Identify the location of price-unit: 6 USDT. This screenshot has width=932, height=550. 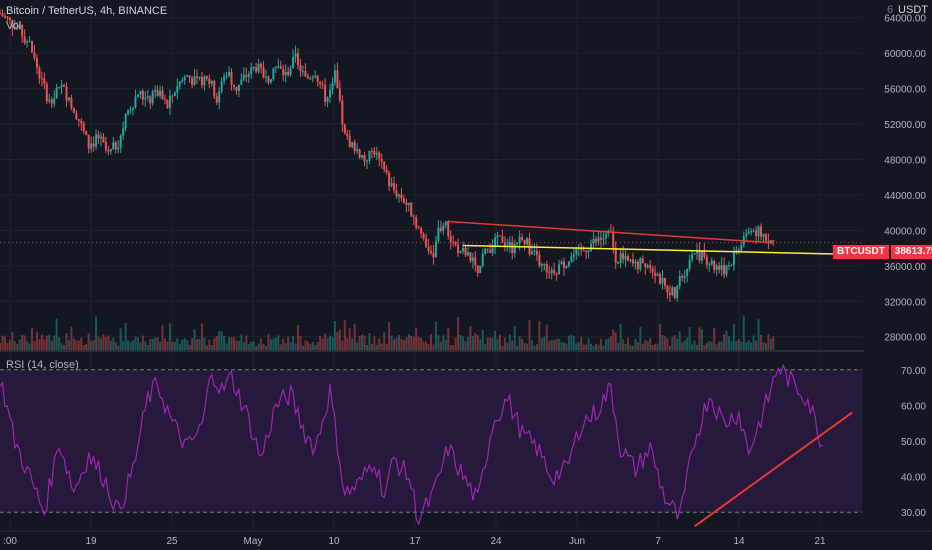
(907, 10).